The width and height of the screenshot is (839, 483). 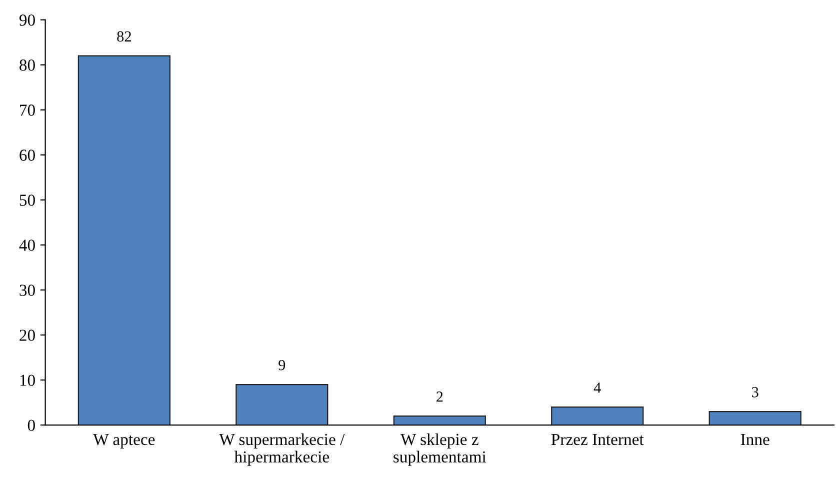 I want to click on x-tick-label: W supermarkecie / hipermarkecie, so click(x=282, y=449).